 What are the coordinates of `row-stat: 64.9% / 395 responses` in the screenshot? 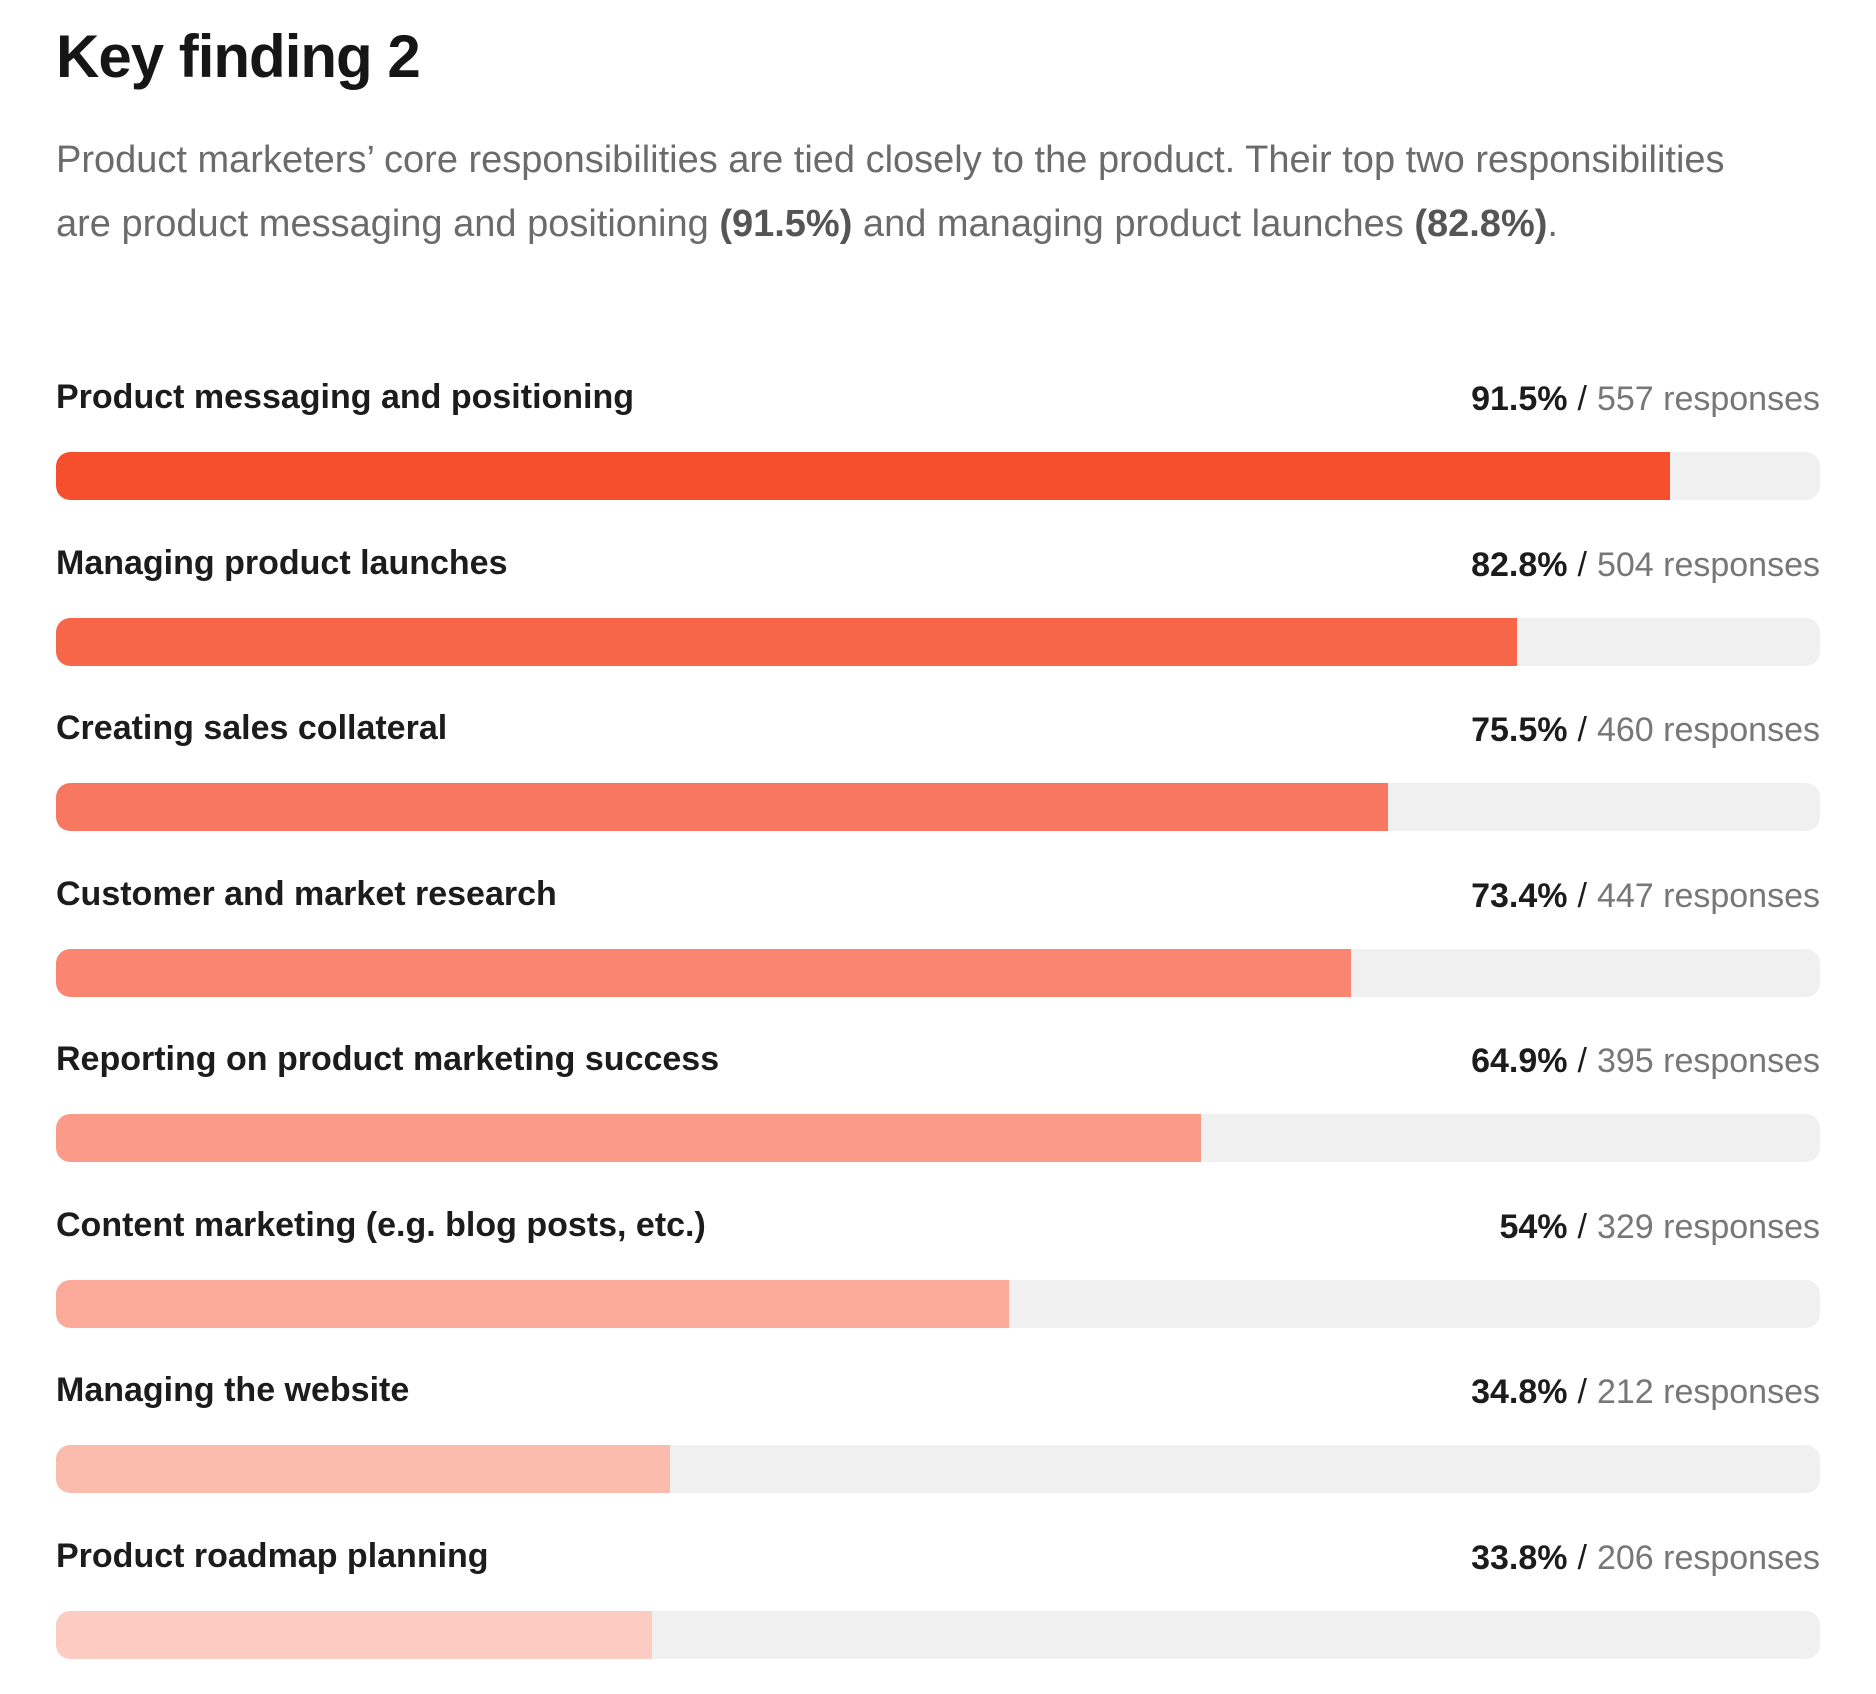 It's located at (1645, 1061).